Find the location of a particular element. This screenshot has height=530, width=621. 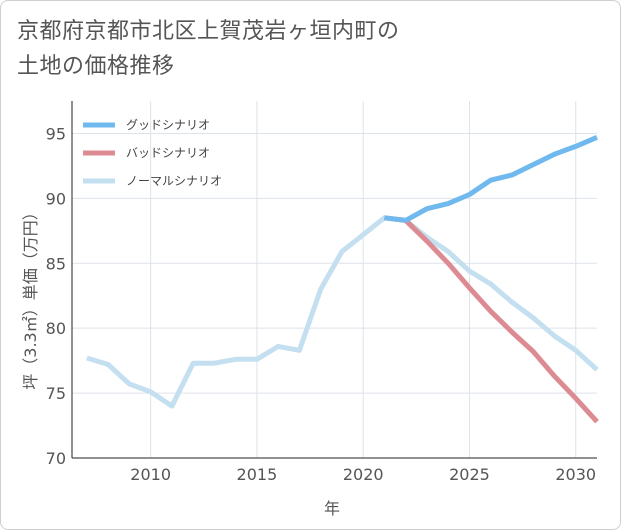

y-tick-label-80: 80 is located at coordinates (56, 328).